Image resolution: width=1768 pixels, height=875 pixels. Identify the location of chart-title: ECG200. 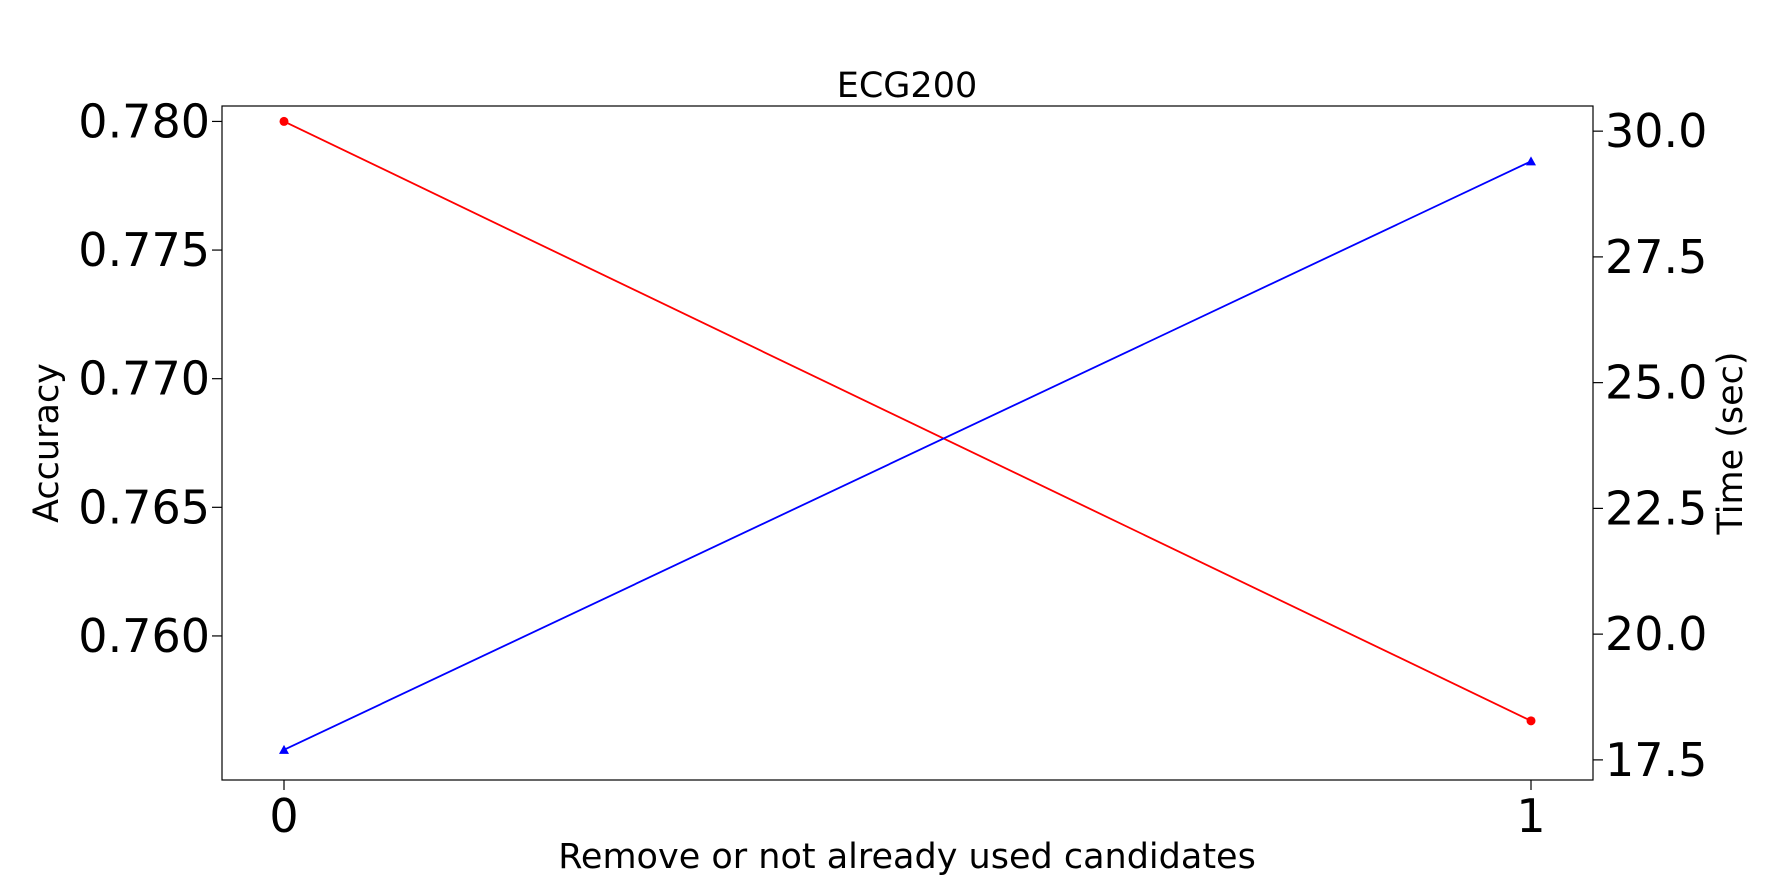
(907, 86).